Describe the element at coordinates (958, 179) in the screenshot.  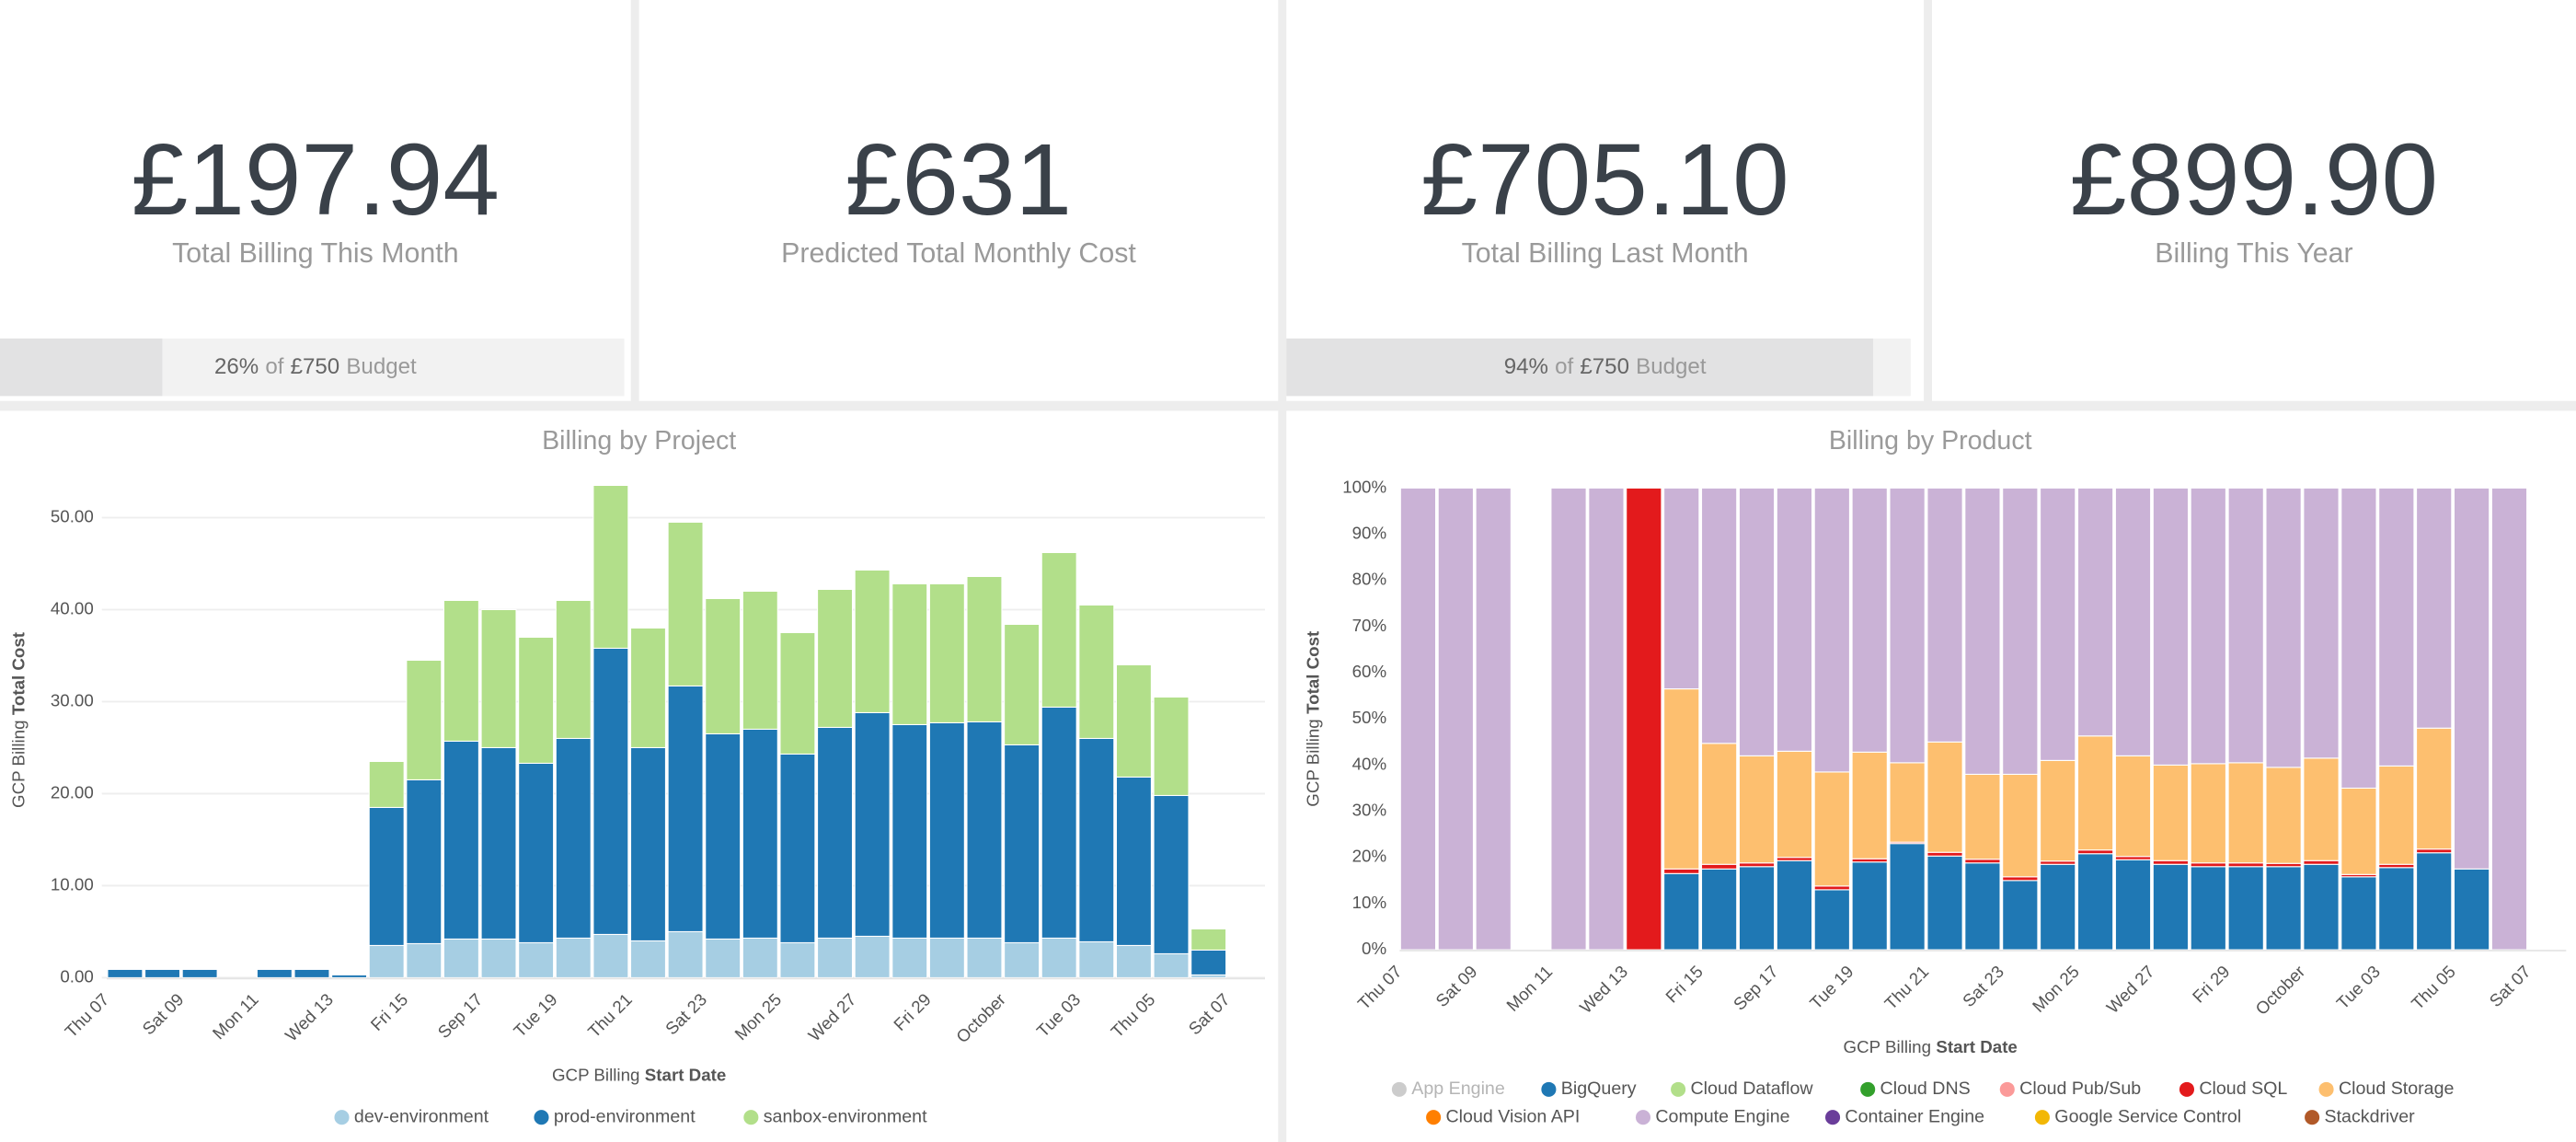
I see `kpi-value: £631` at that location.